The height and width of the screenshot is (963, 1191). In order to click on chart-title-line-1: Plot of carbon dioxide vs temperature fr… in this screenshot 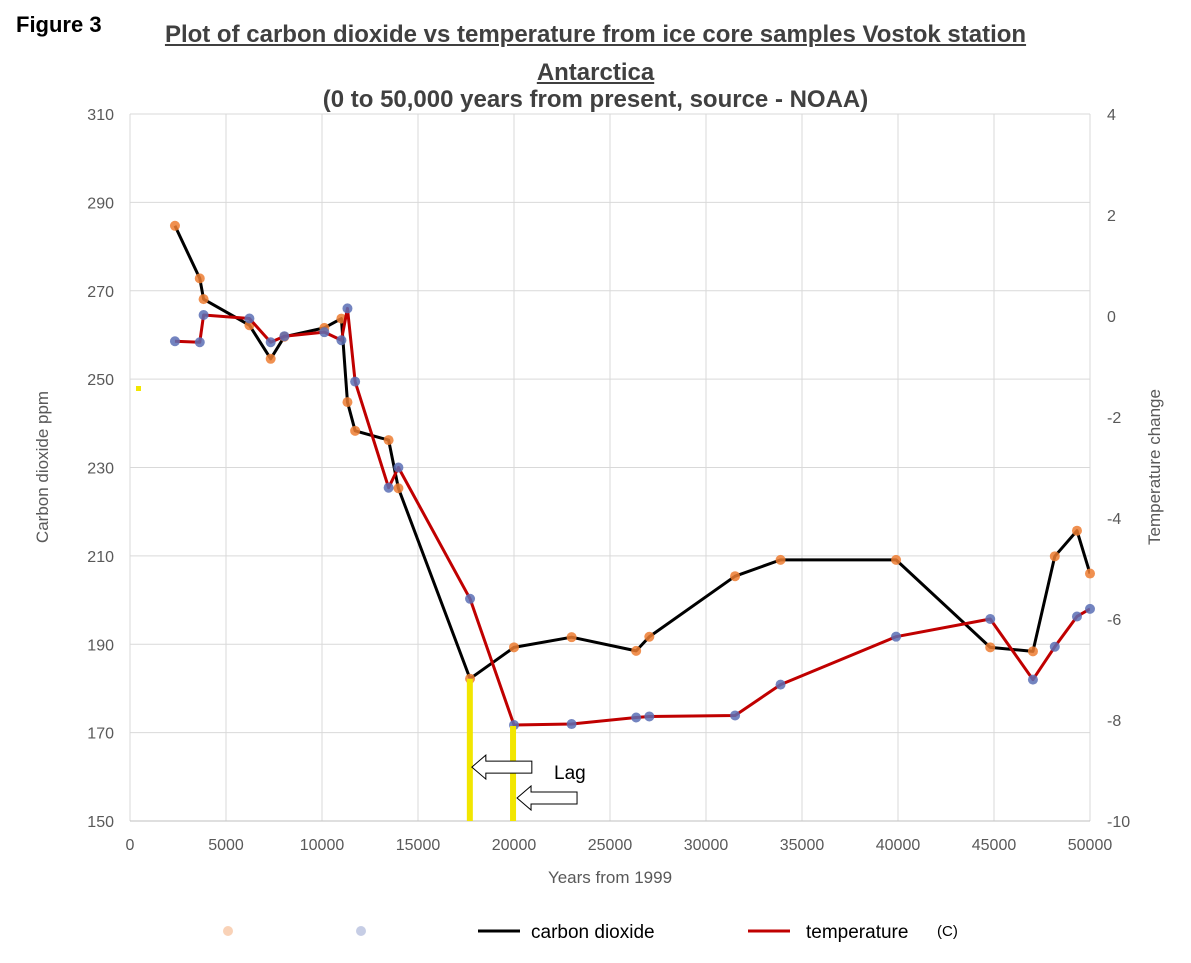, I will do `click(595, 34)`.